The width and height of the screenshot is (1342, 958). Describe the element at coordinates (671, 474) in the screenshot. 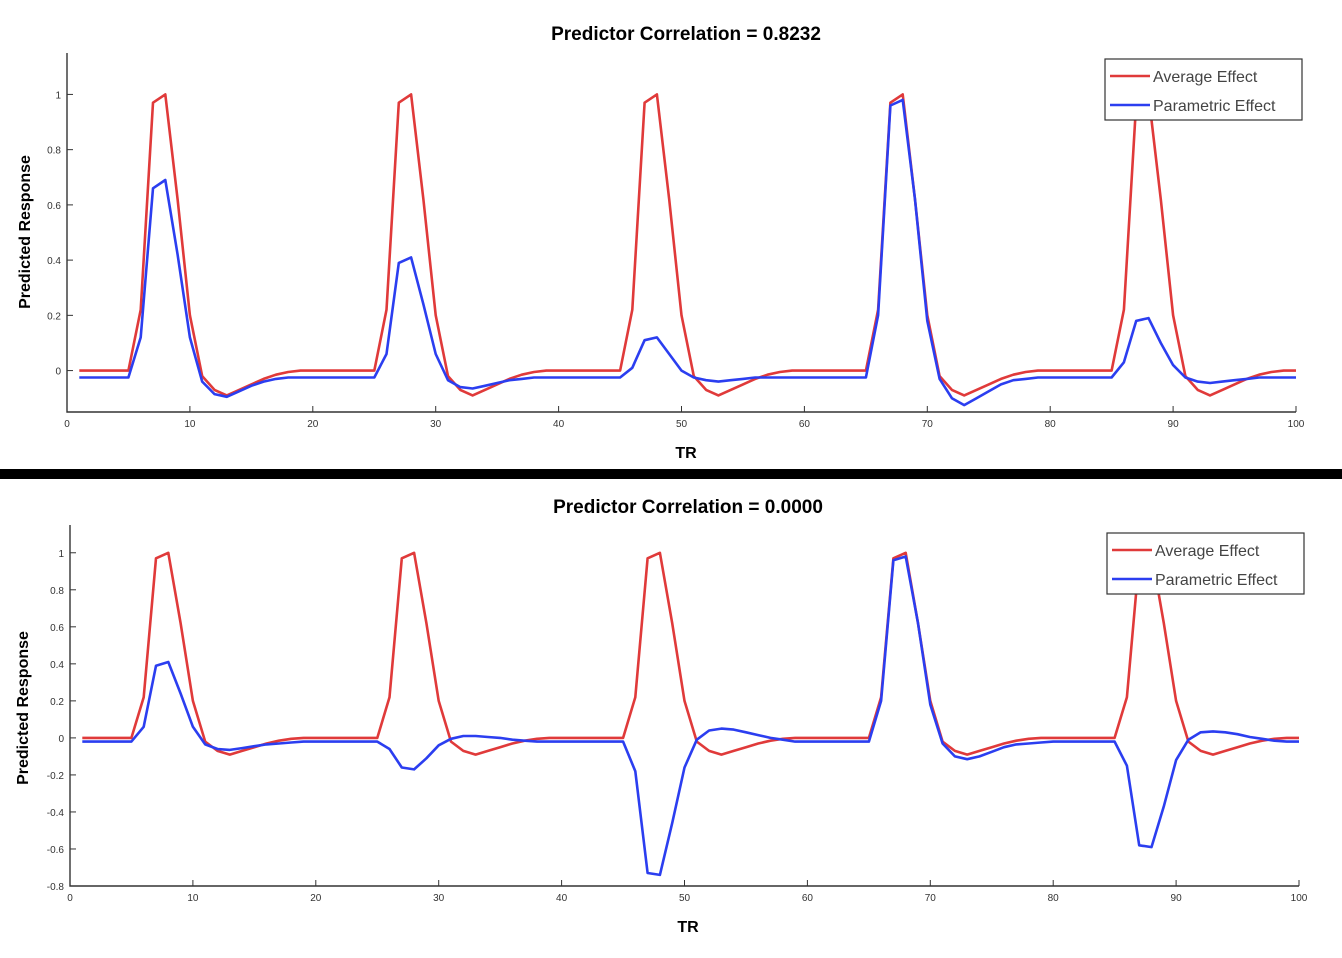

I see `panel-divider` at that location.